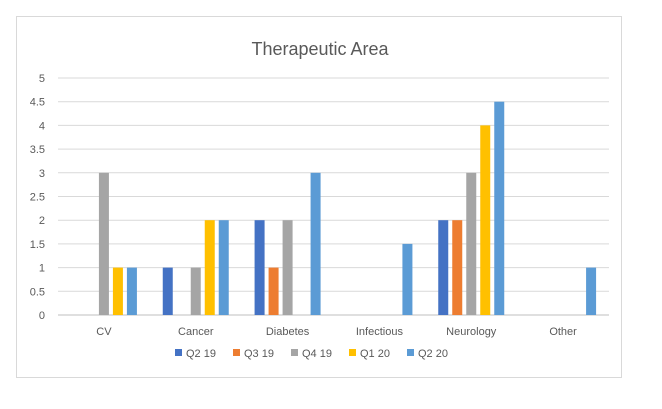 Image resolution: width=662 pixels, height=409 pixels. Describe the element at coordinates (317, 354) in the screenshot. I see `legend-label: Q4 19` at that location.